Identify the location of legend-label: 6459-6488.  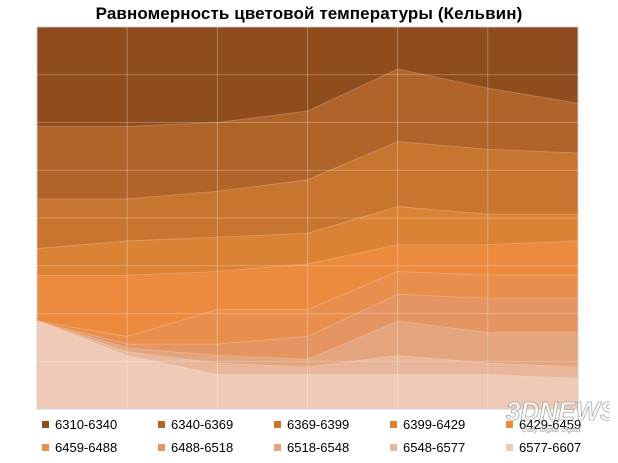
(86, 447).